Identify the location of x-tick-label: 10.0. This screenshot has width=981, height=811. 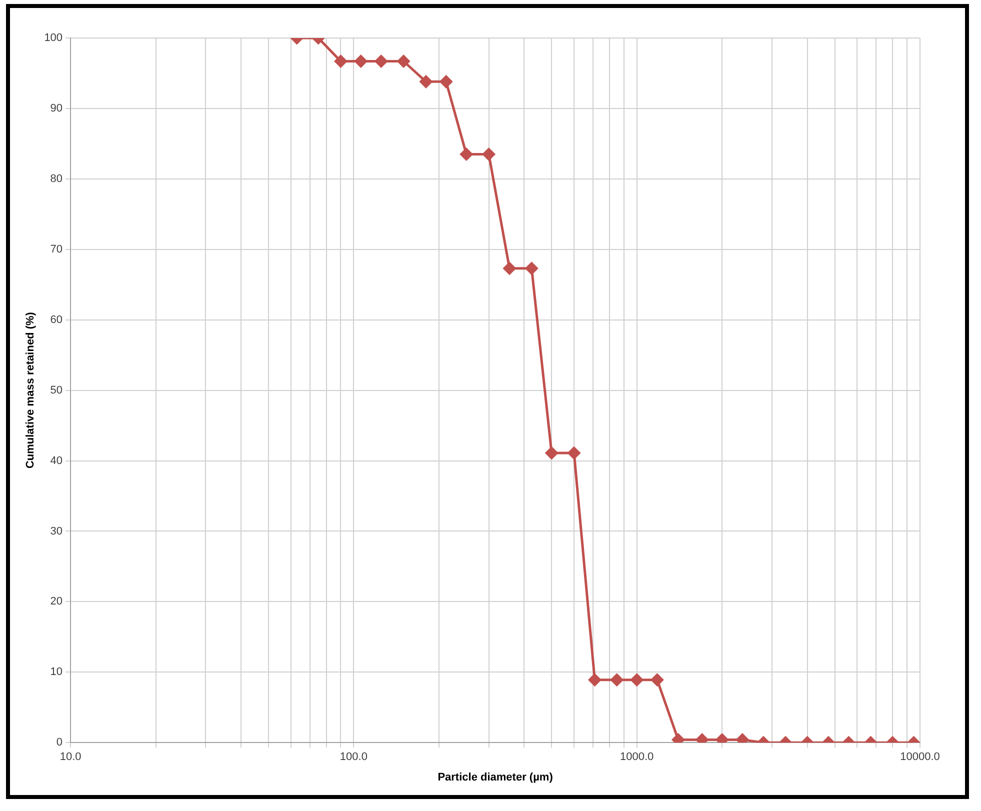
(71, 757).